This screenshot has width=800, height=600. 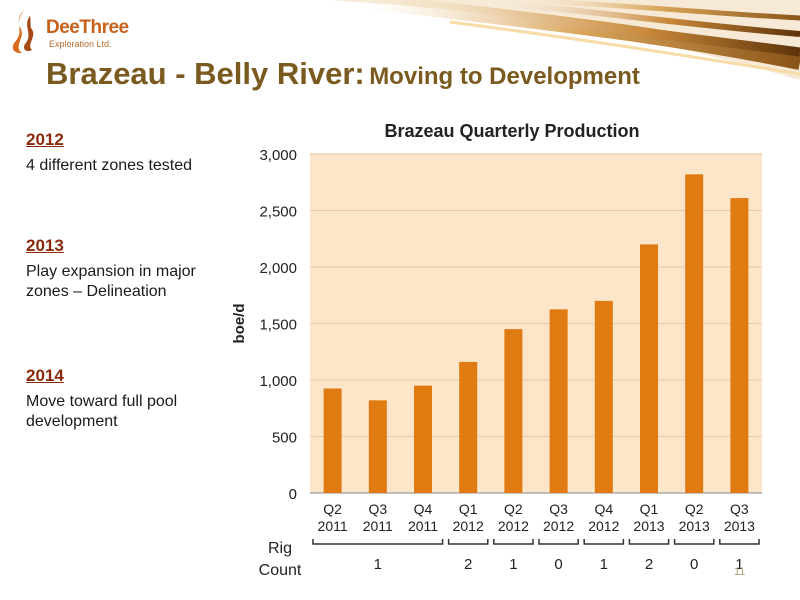 What do you see at coordinates (109, 165) in the screenshot?
I see `point-text: 4 different zones tested` at bounding box center [109, 165].